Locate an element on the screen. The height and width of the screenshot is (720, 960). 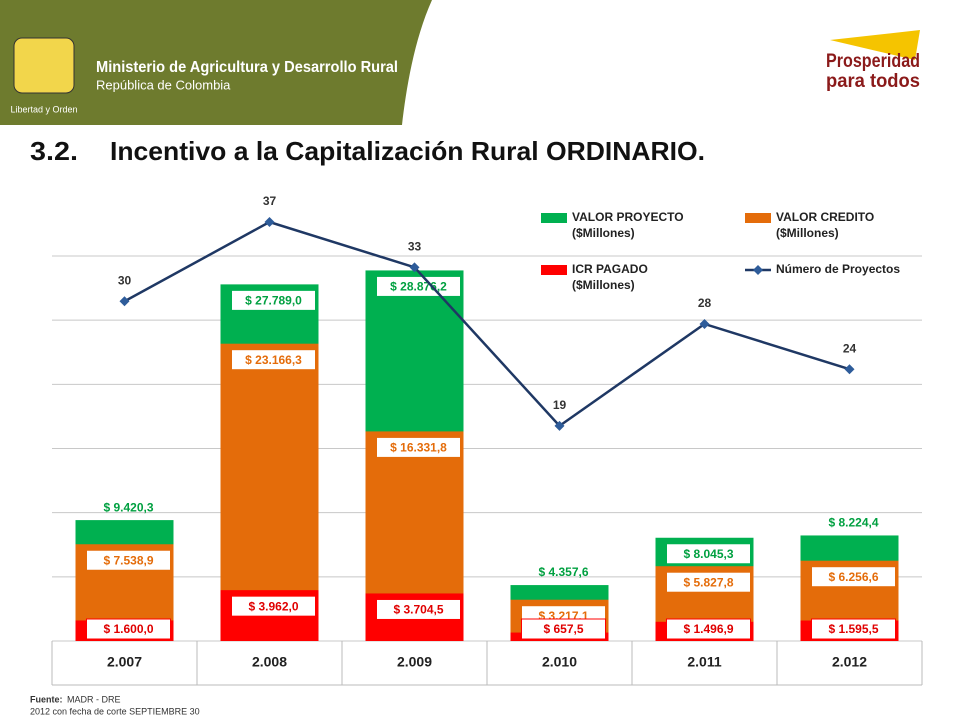
line-label: 33 is located at coordinates (415, 246).